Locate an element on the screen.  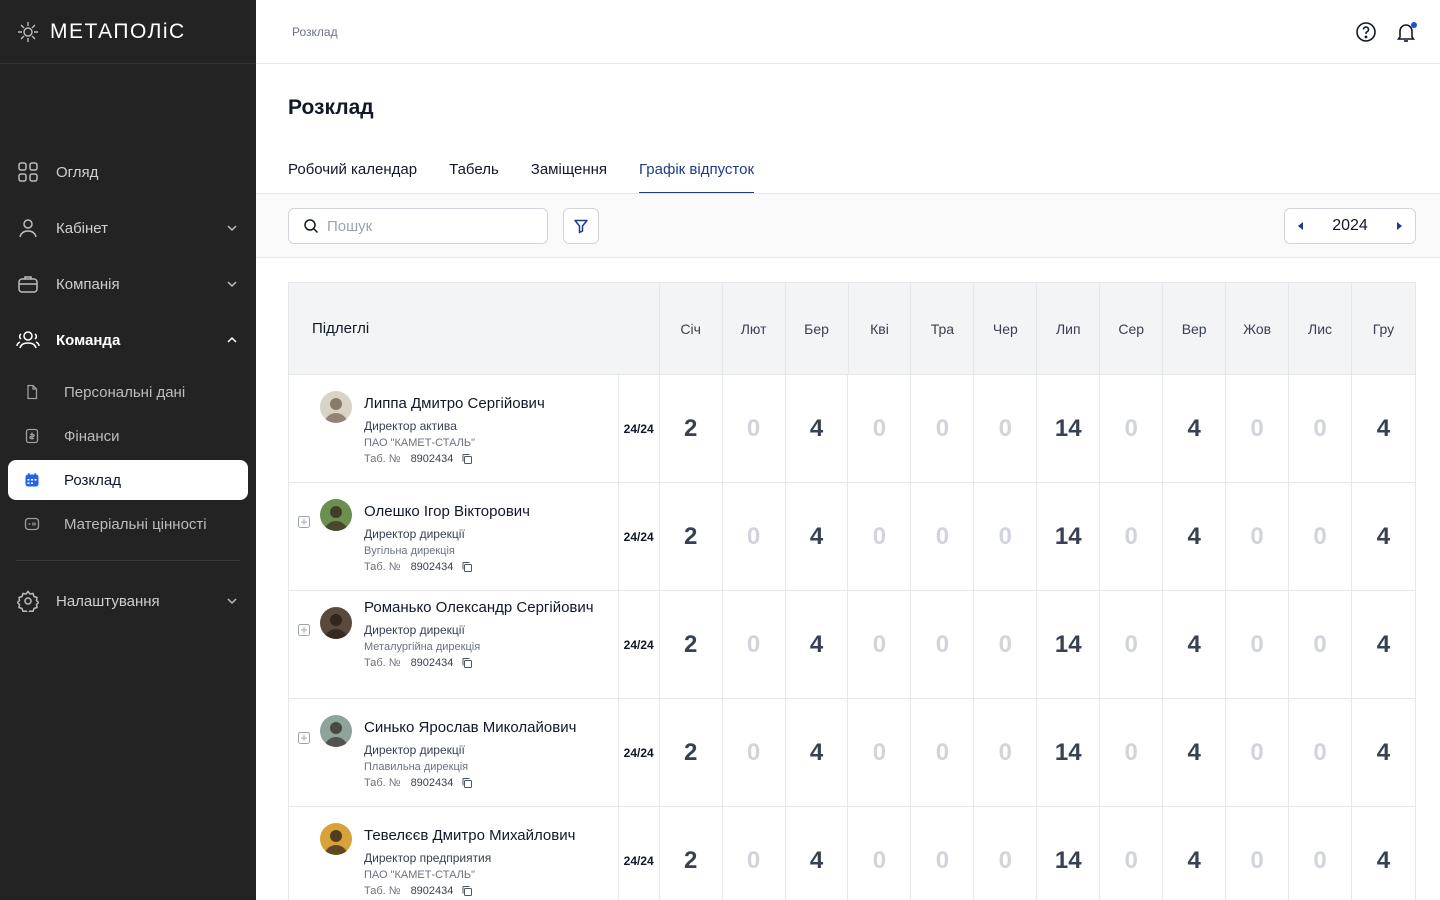
sidebar-subitem-personal-data: Персональні дані is located at coordinates (128, 392).